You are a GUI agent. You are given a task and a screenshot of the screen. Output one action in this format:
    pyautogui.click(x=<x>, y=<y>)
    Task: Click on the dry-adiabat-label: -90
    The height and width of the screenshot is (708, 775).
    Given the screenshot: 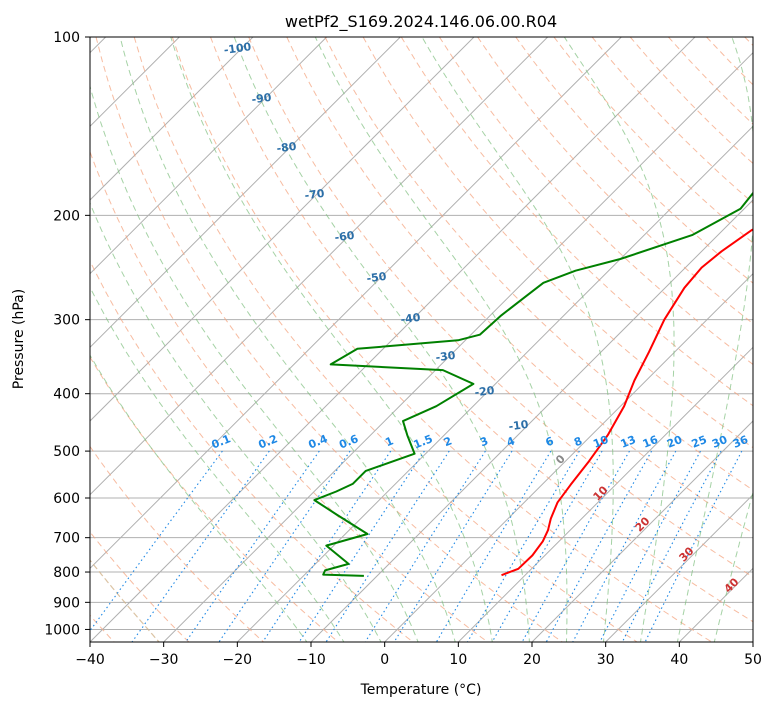 What is the action you would take?
    pyautogui.click(x=262, y=99)
    